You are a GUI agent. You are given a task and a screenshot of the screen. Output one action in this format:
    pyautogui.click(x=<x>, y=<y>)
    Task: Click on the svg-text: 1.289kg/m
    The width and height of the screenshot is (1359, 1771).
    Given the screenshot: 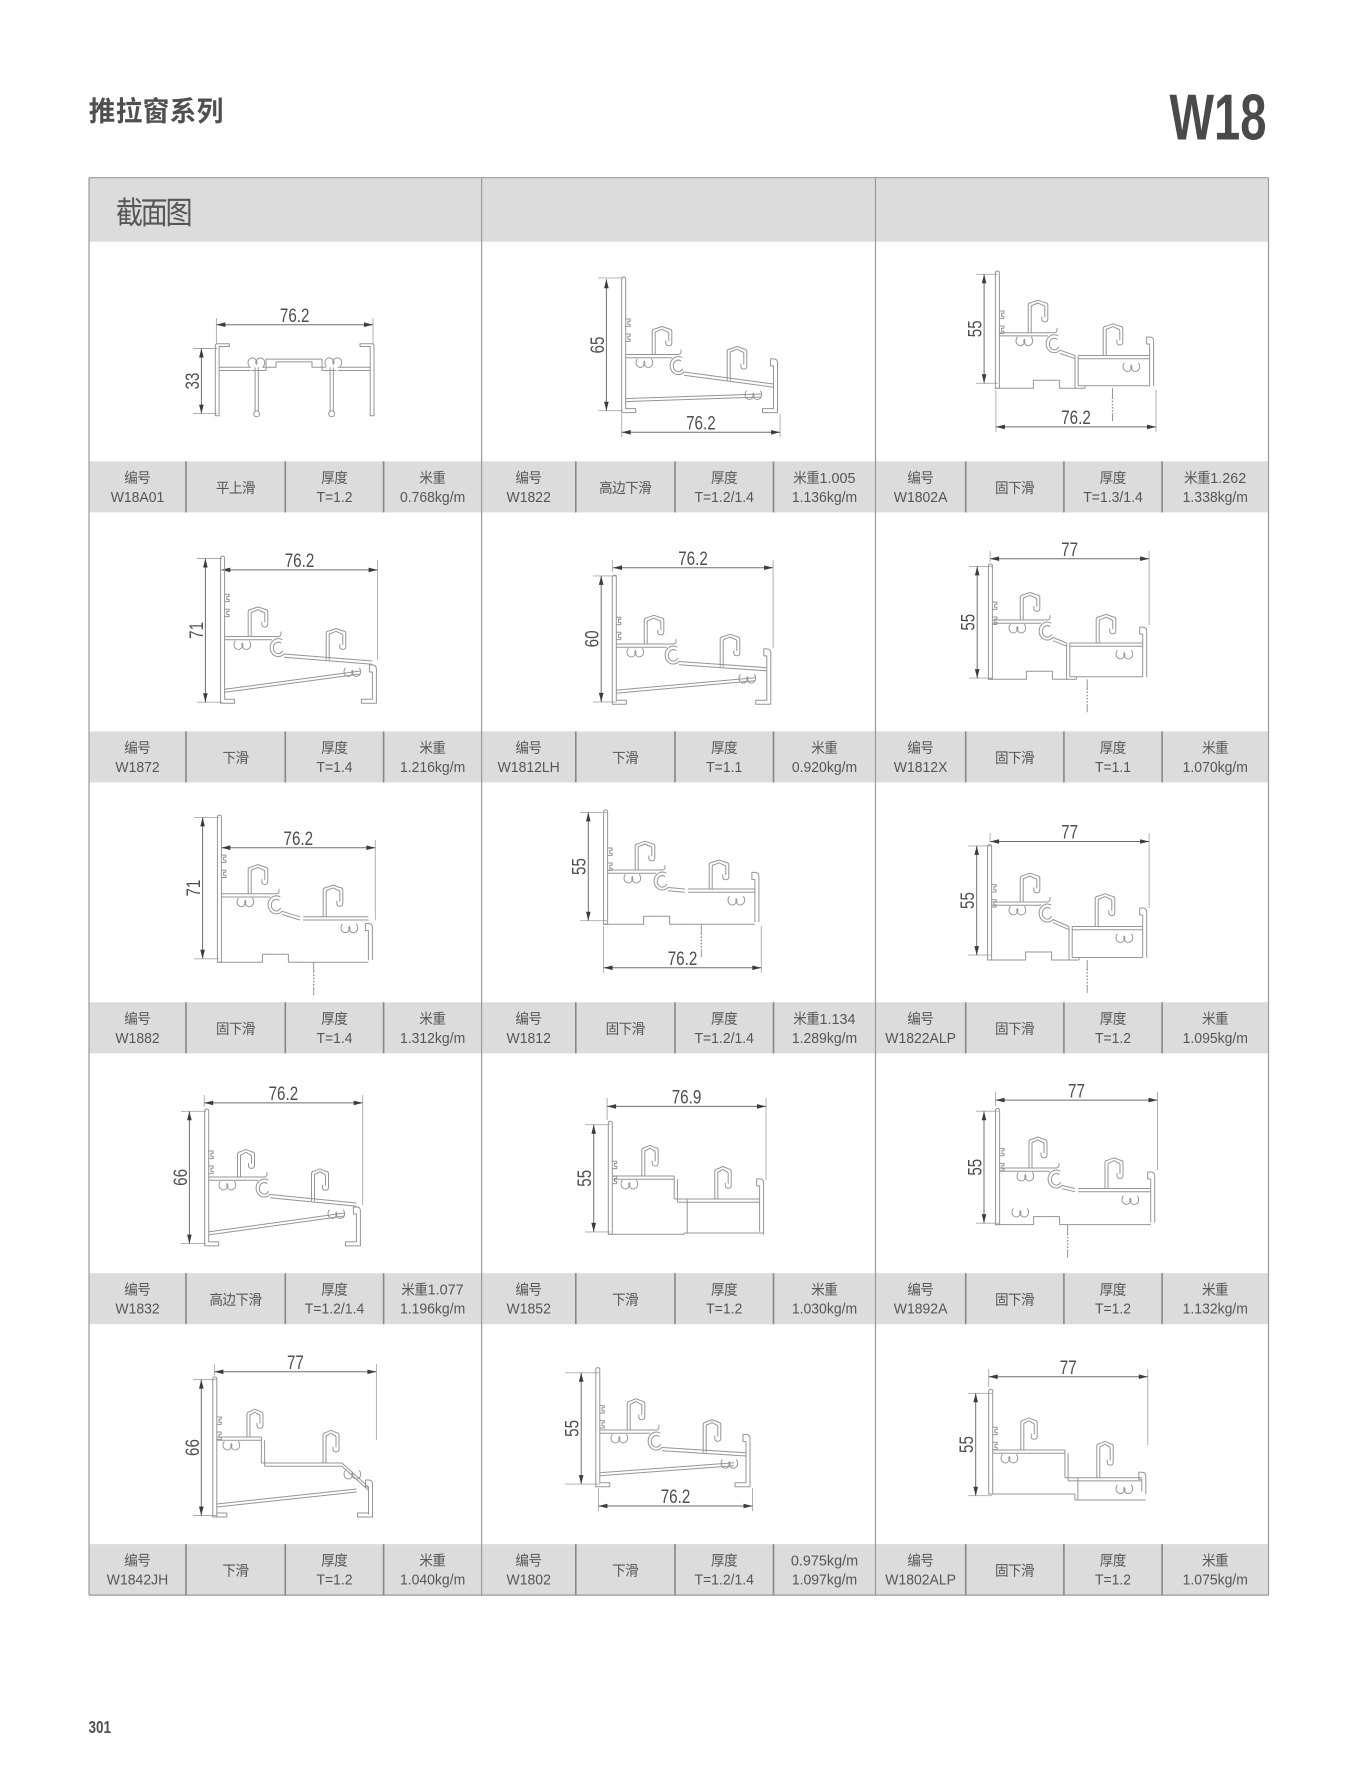 What is the action you would take?
    pyautogui.click(x=824, y=1038)
    